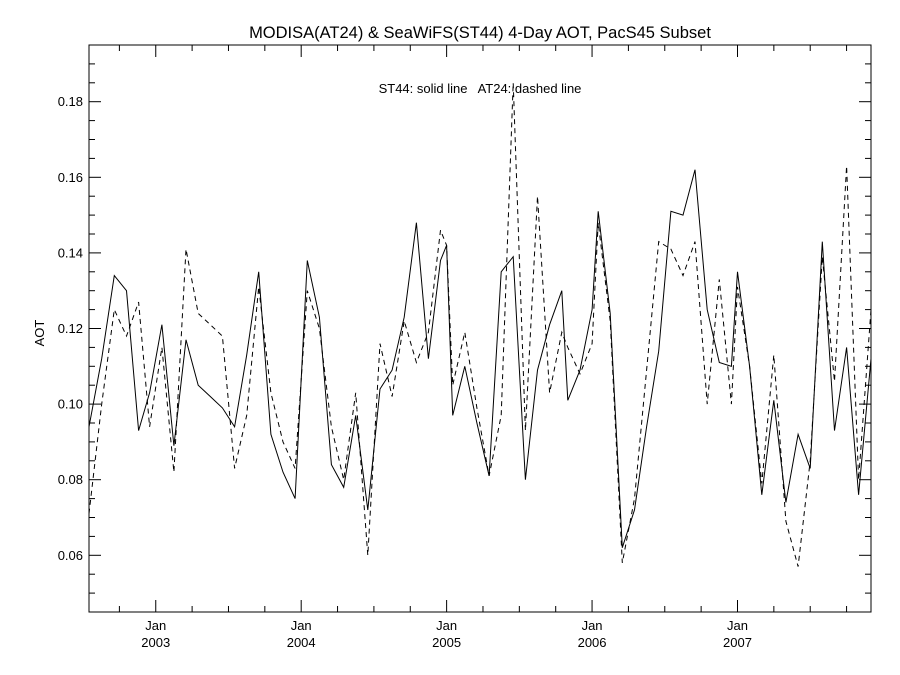  I want to click on y-tick-label: 0.14, so click(70, 252).